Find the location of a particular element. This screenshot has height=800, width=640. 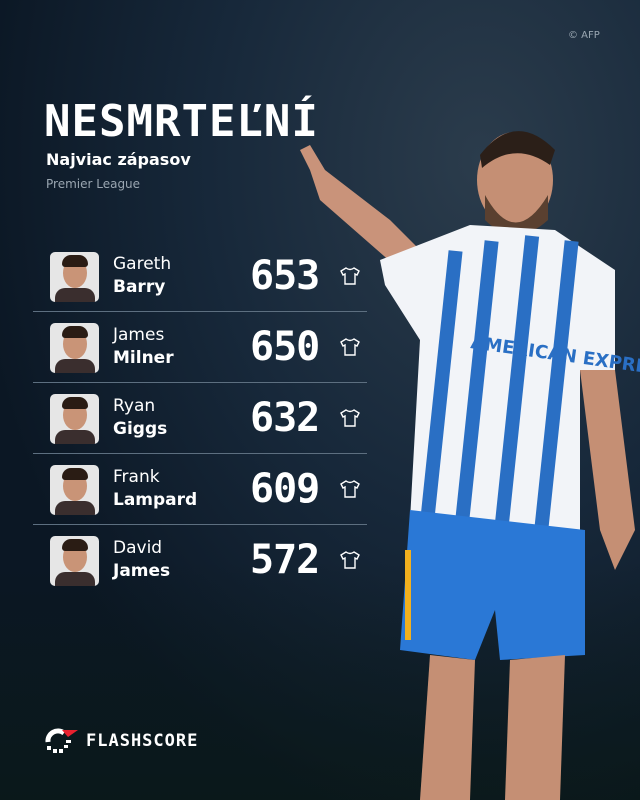

player-row: David James 572 is located at coordinates (200, 560).